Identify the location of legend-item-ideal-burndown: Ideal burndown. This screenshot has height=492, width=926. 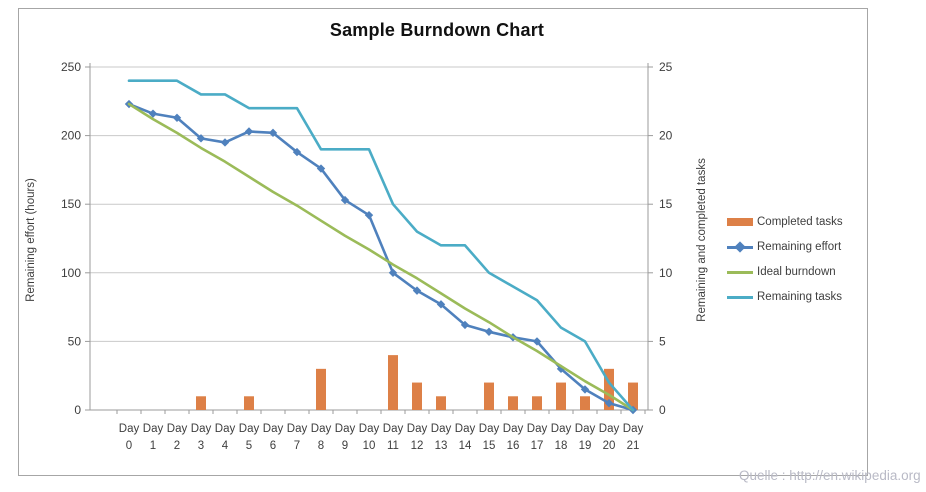
(785, 272).